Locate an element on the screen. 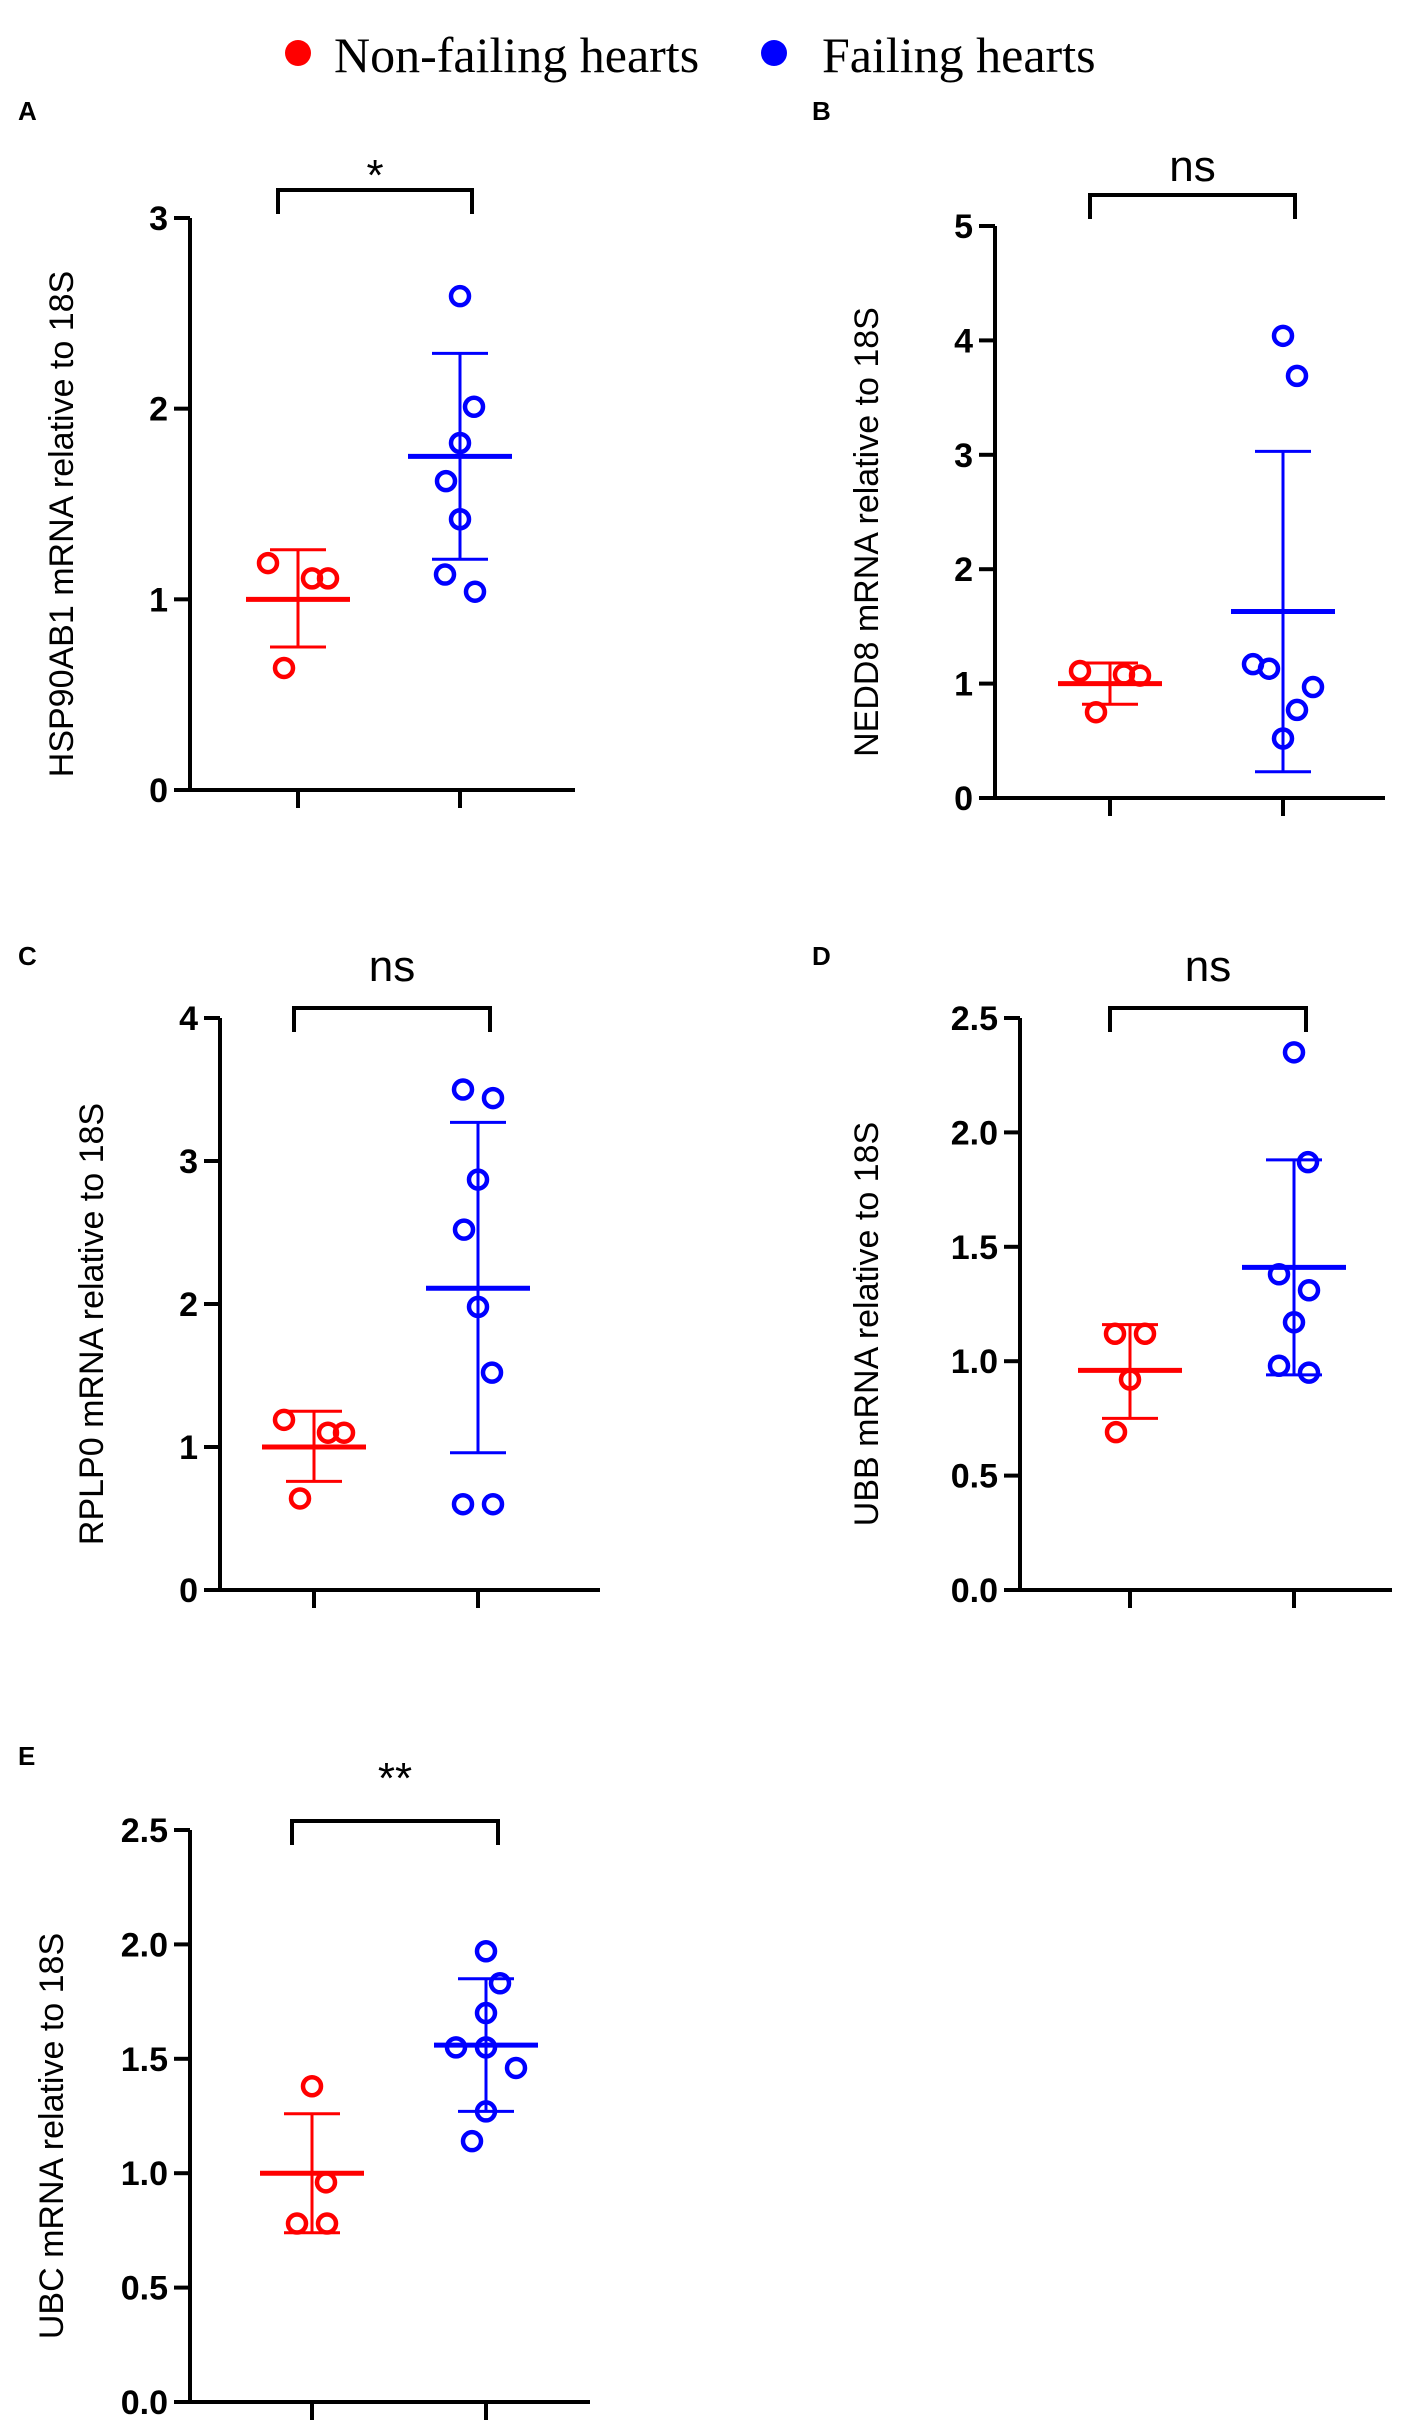 The width and height of the screenshot is (1405, 2430). legend-non-failing-label: Non-failing hearts is located at coordinates (516, 55).